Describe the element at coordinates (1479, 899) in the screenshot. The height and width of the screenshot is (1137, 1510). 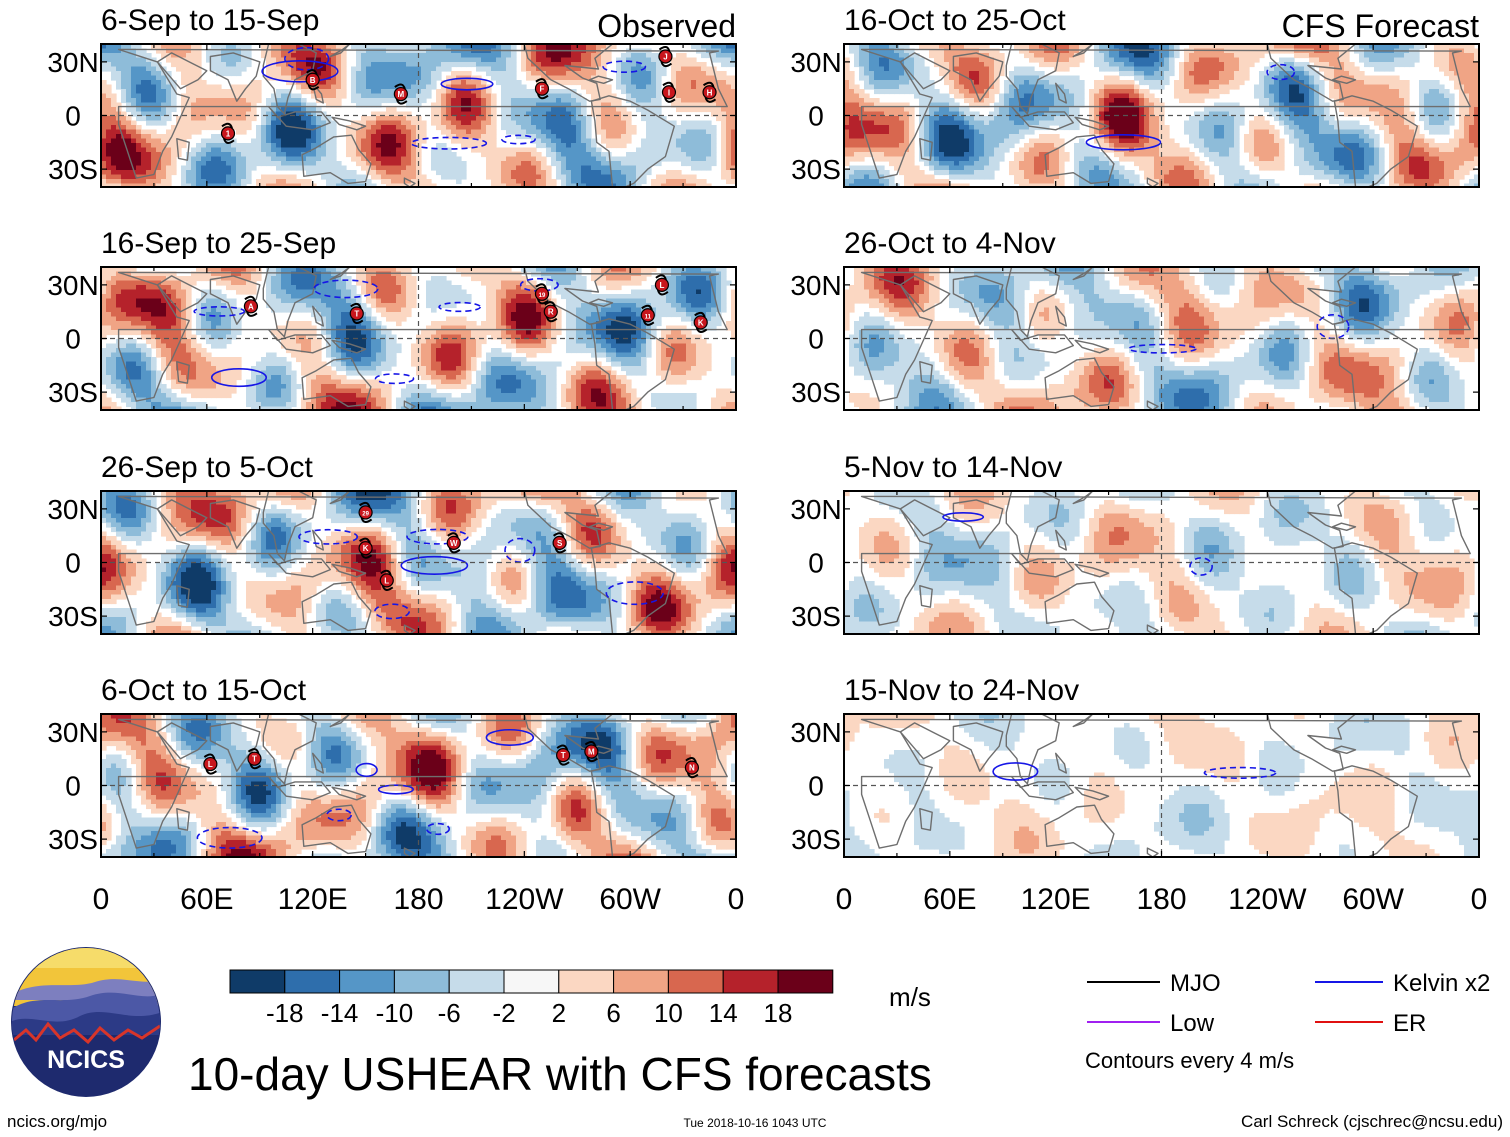
I see `x-tick-label: 0` at that location.